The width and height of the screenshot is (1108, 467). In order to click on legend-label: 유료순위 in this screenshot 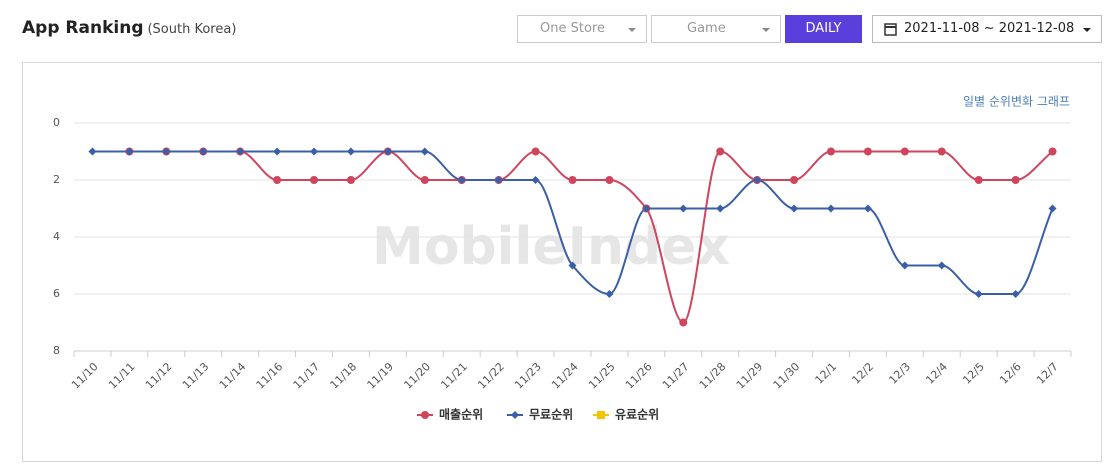, I will do `click(637, 415)`.